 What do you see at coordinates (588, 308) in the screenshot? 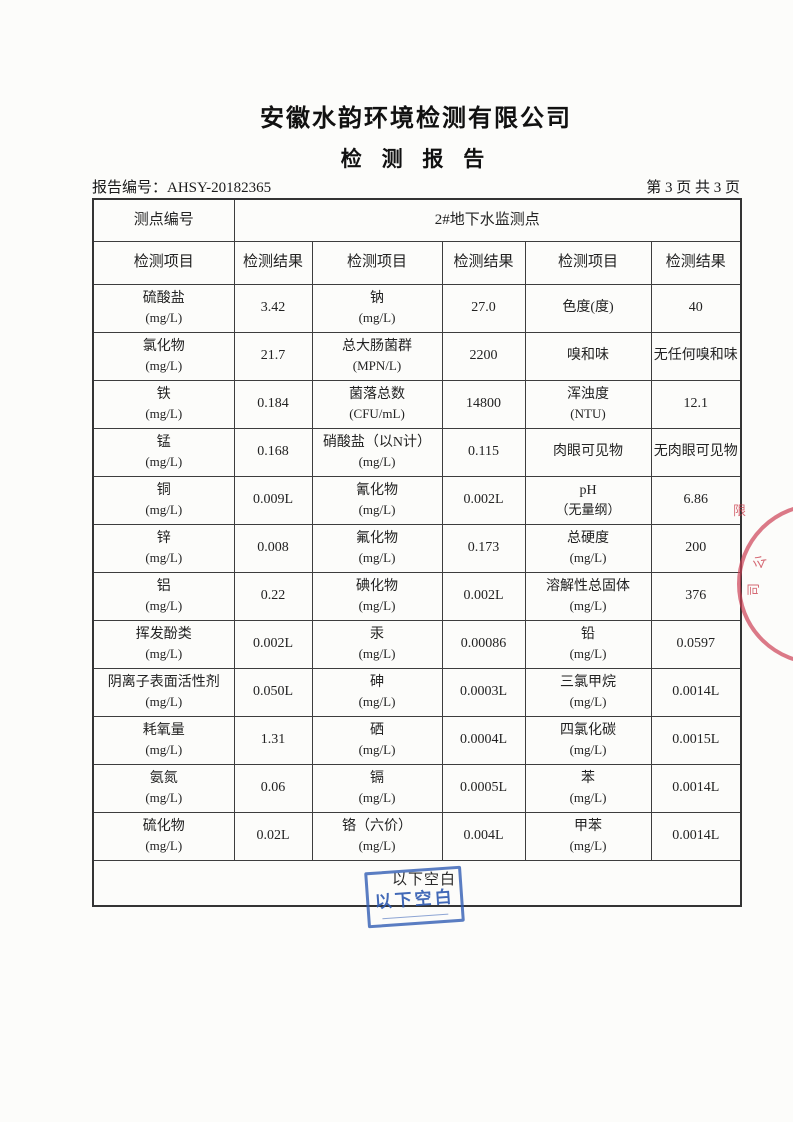
I see `test-item-name: 色度(度)` at bounding box center [588, 308].